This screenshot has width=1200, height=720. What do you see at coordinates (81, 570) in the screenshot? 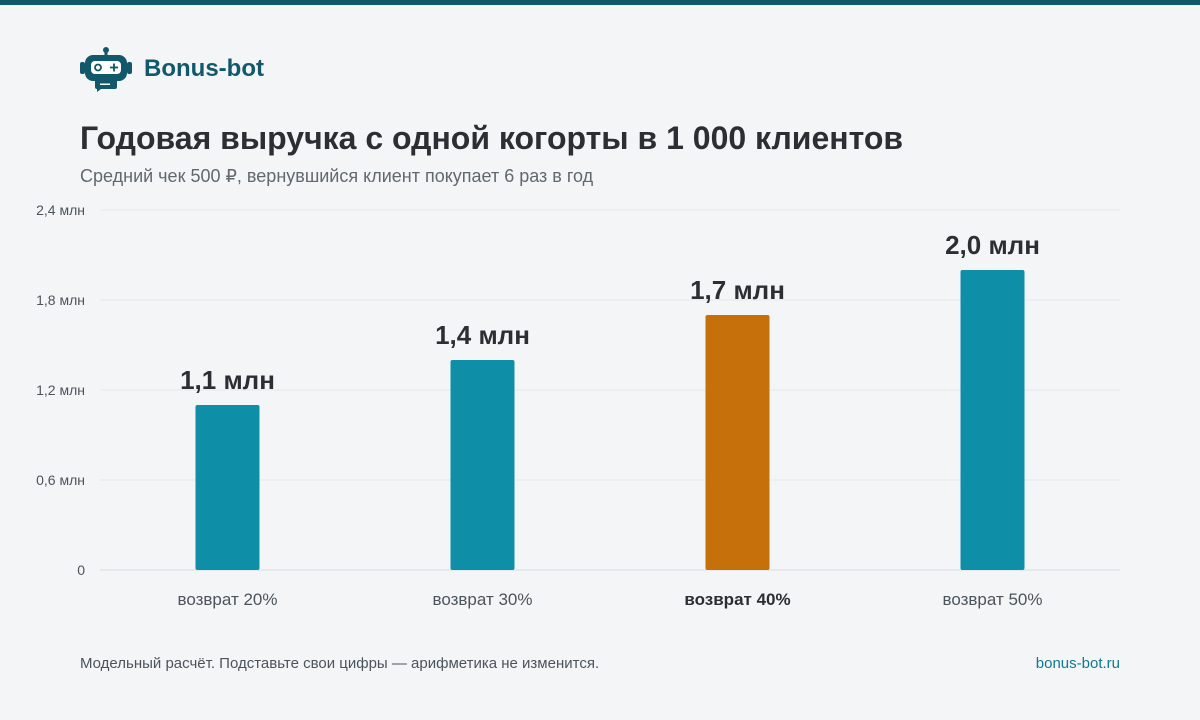
I see `y-tick-label: 0` at bounding box center [81, 570].